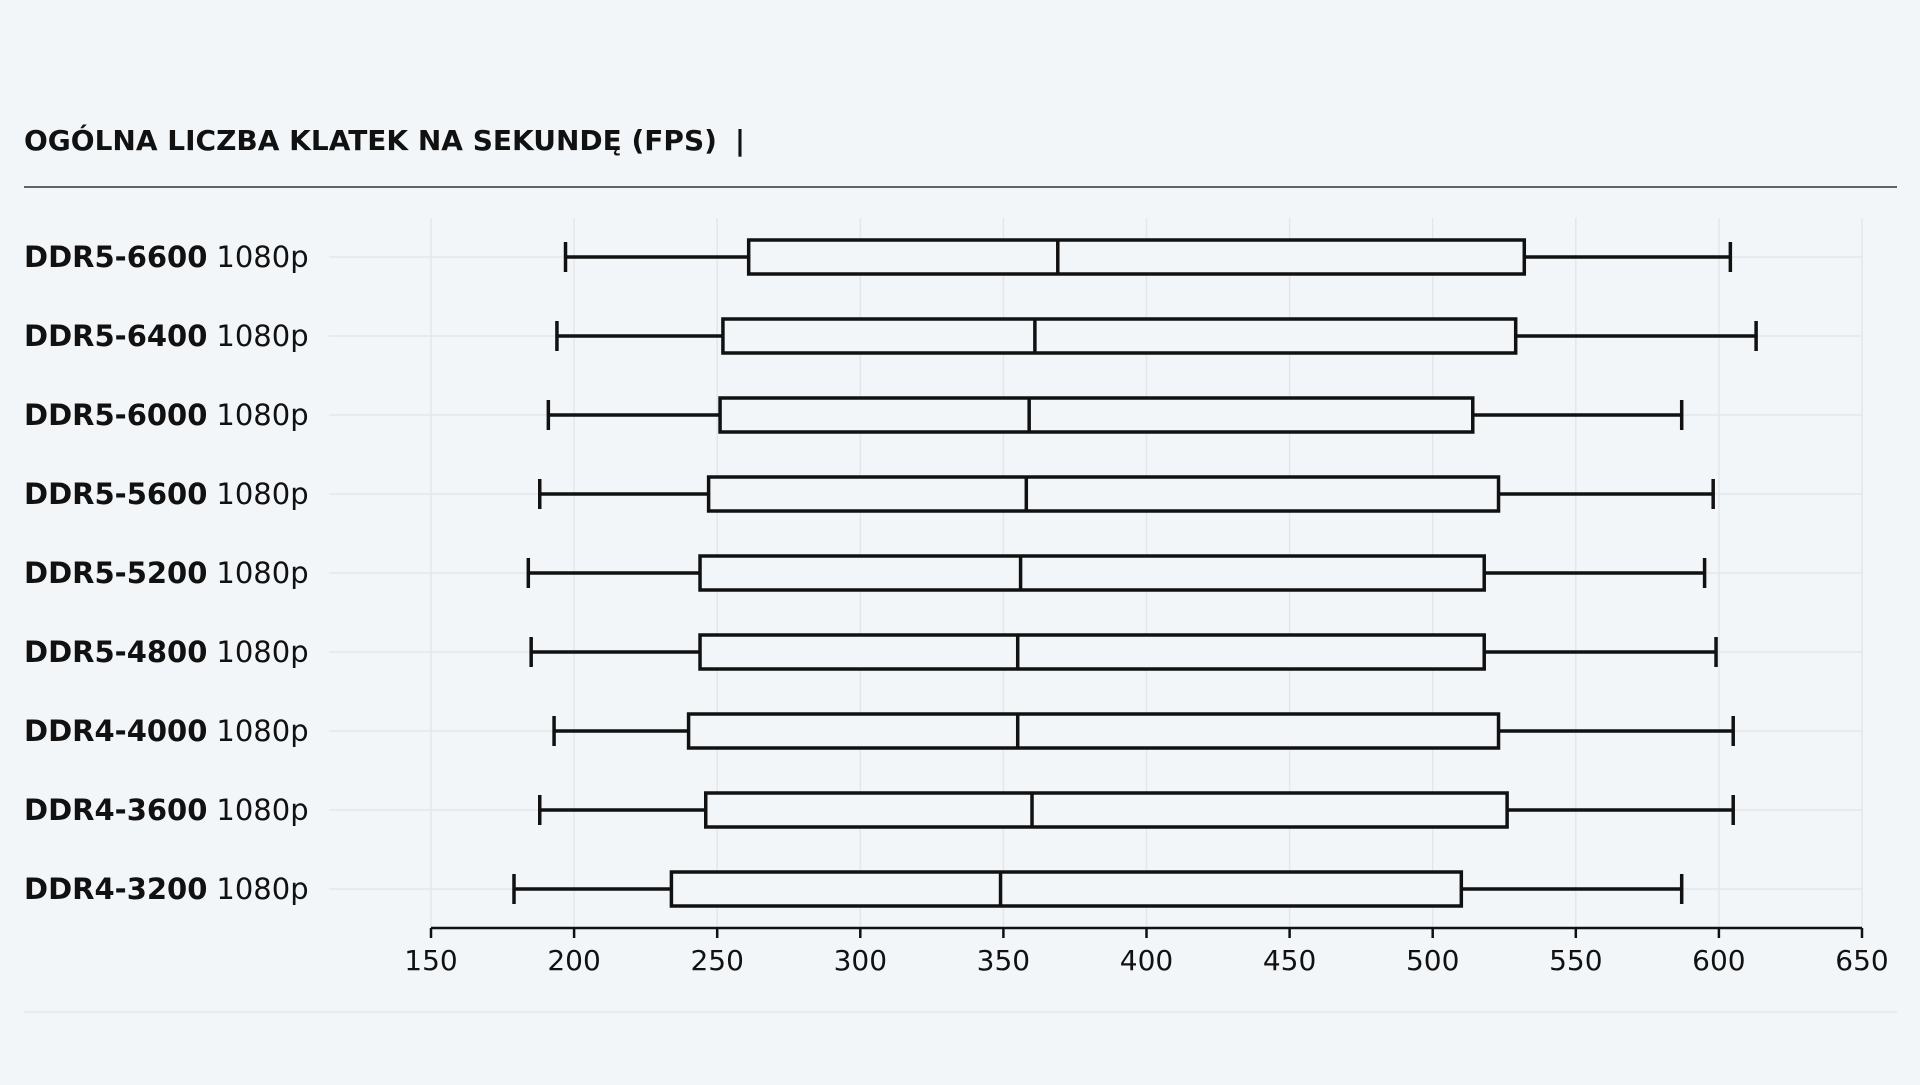 Image resolution: width=1920 pixels, height=1085 pixels. I want to click on category-name: DDR5-5600, so click(115, 494).